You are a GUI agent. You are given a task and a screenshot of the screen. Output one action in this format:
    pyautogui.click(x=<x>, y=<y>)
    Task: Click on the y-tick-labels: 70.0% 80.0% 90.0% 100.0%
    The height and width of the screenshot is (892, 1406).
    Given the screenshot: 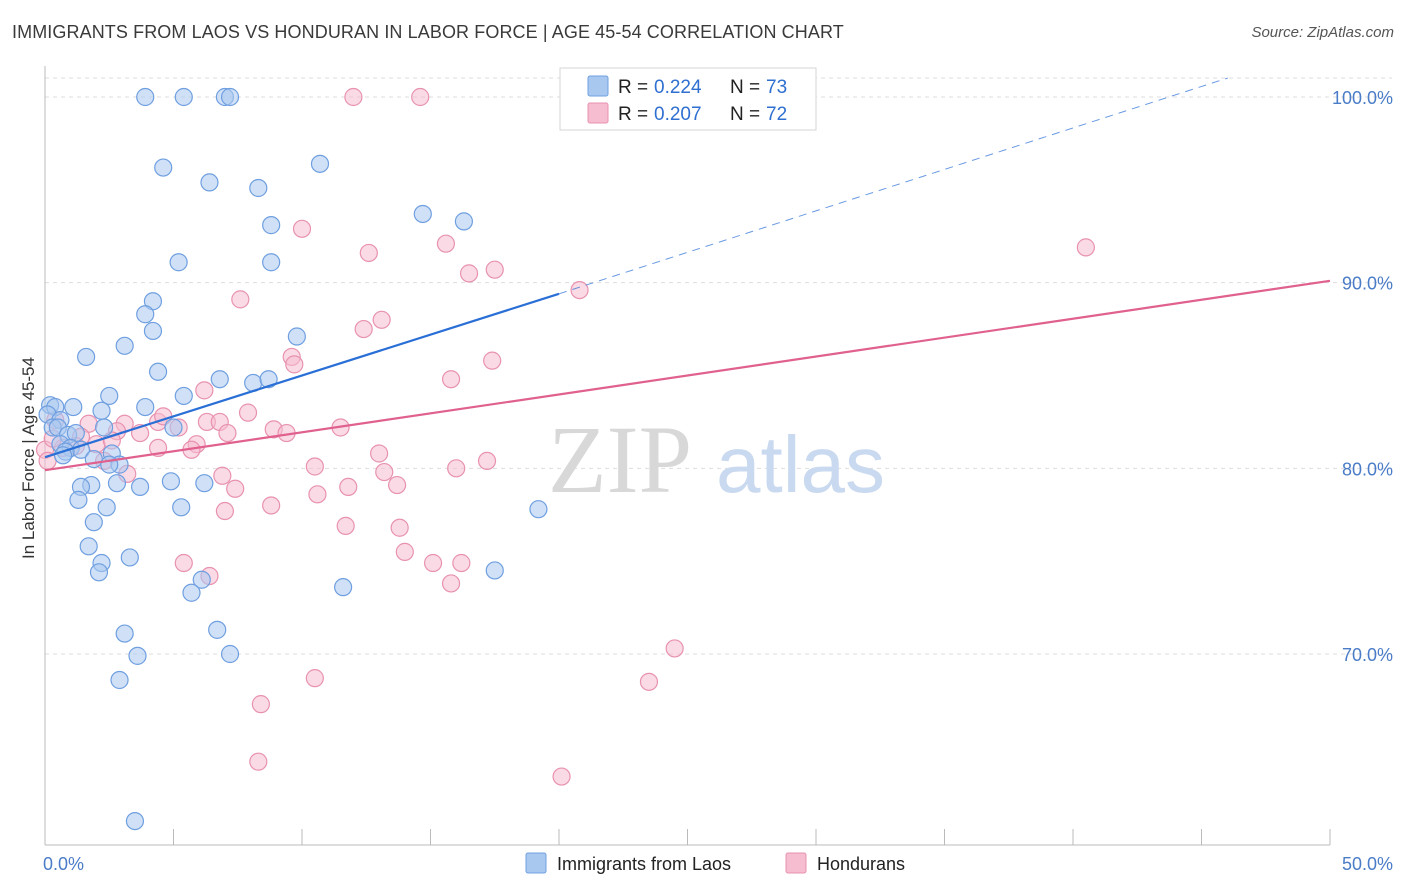 What is the action you would take?
    pyautogui.click(x=1362, y=376)
    